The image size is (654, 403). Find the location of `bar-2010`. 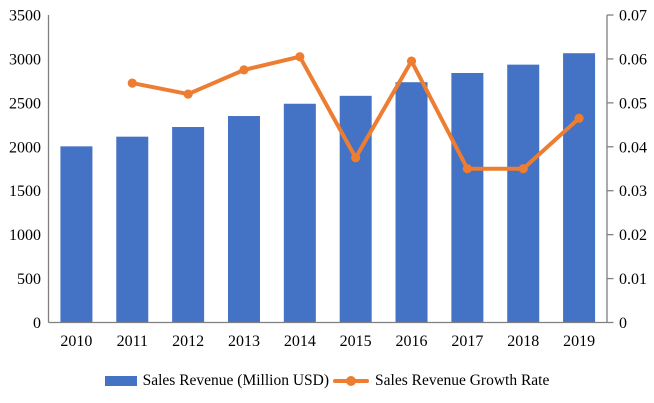

bar-2010 is located at coordinates (76, 234).